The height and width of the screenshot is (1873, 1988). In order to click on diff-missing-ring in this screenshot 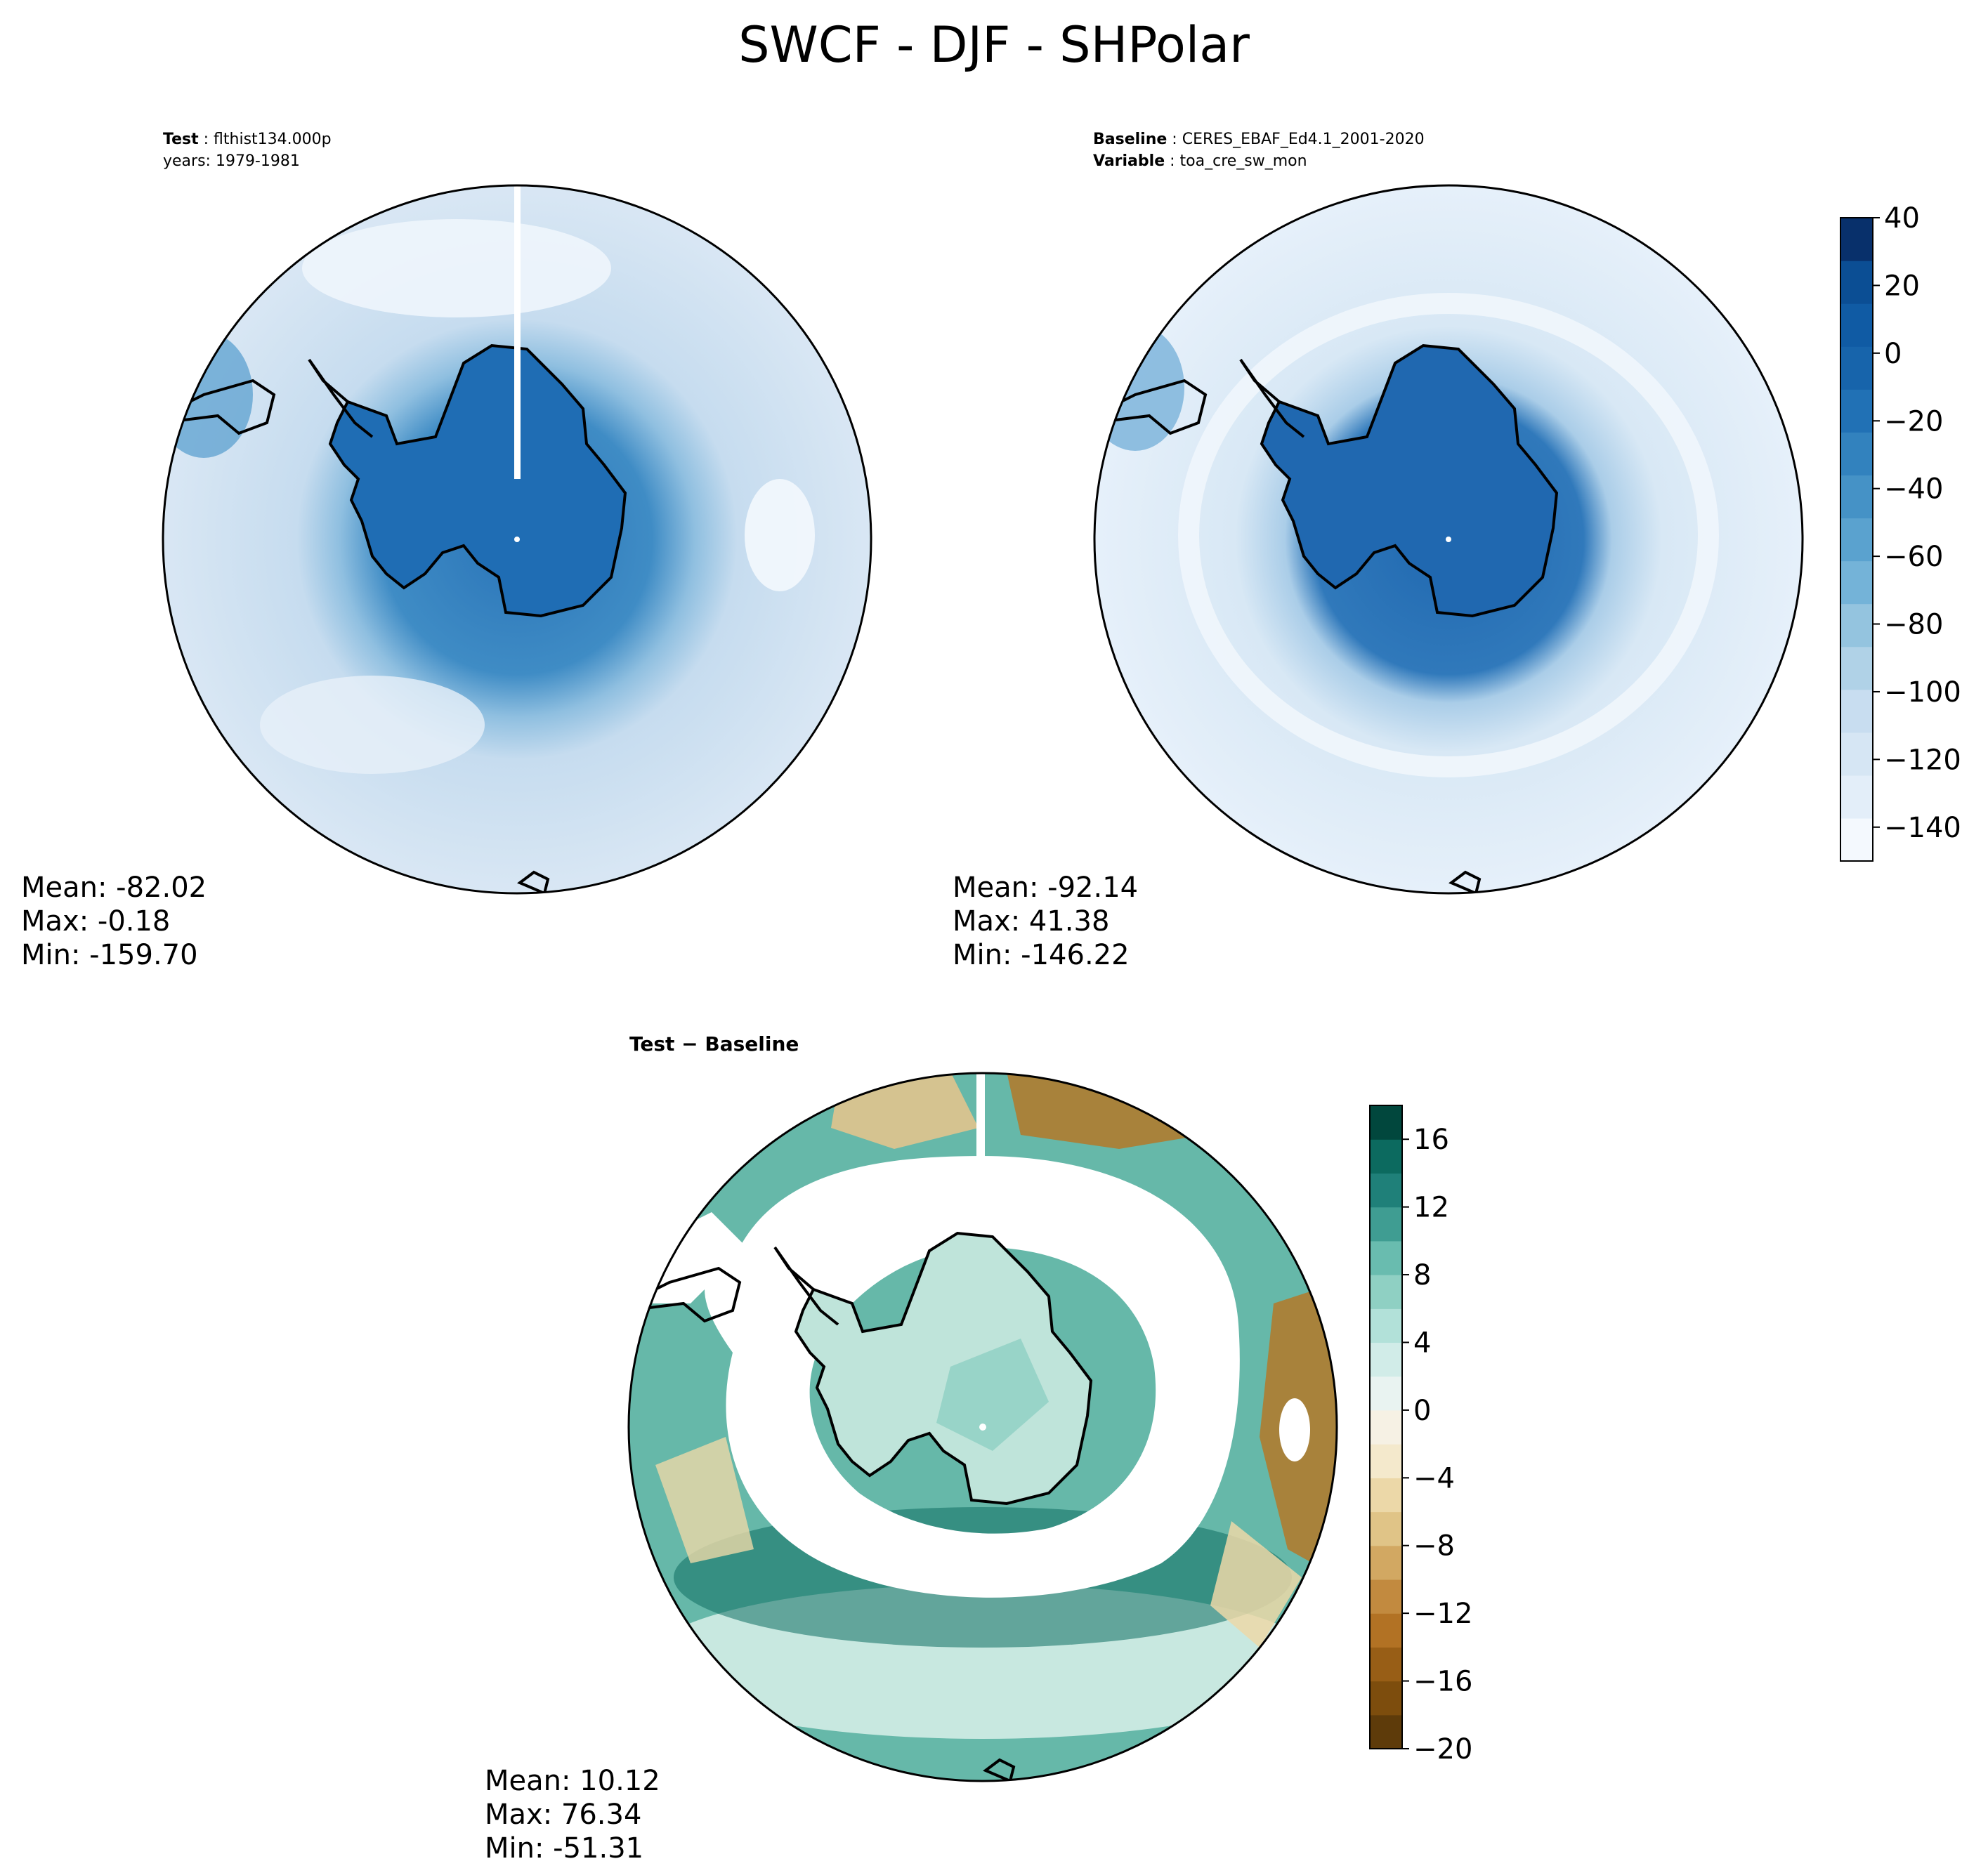, I will do `click(972, 1377)`.